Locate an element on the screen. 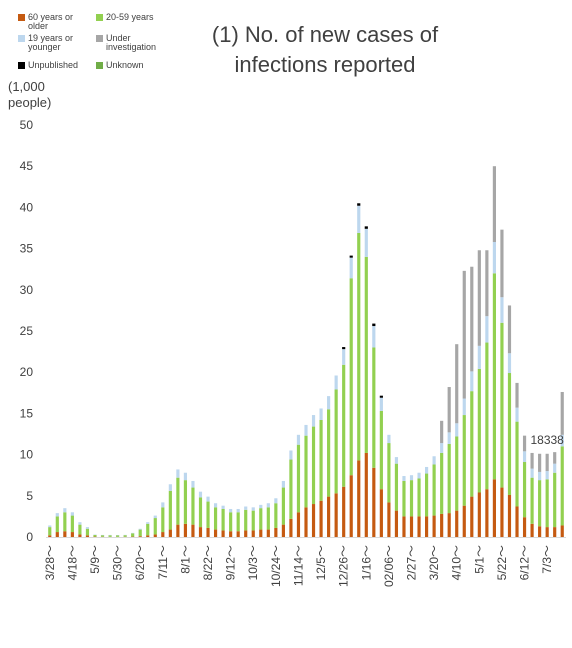 The width and height of the screenshot is (572, 648). legend-label-line: 19 years or is located at coordinates (51, 38).